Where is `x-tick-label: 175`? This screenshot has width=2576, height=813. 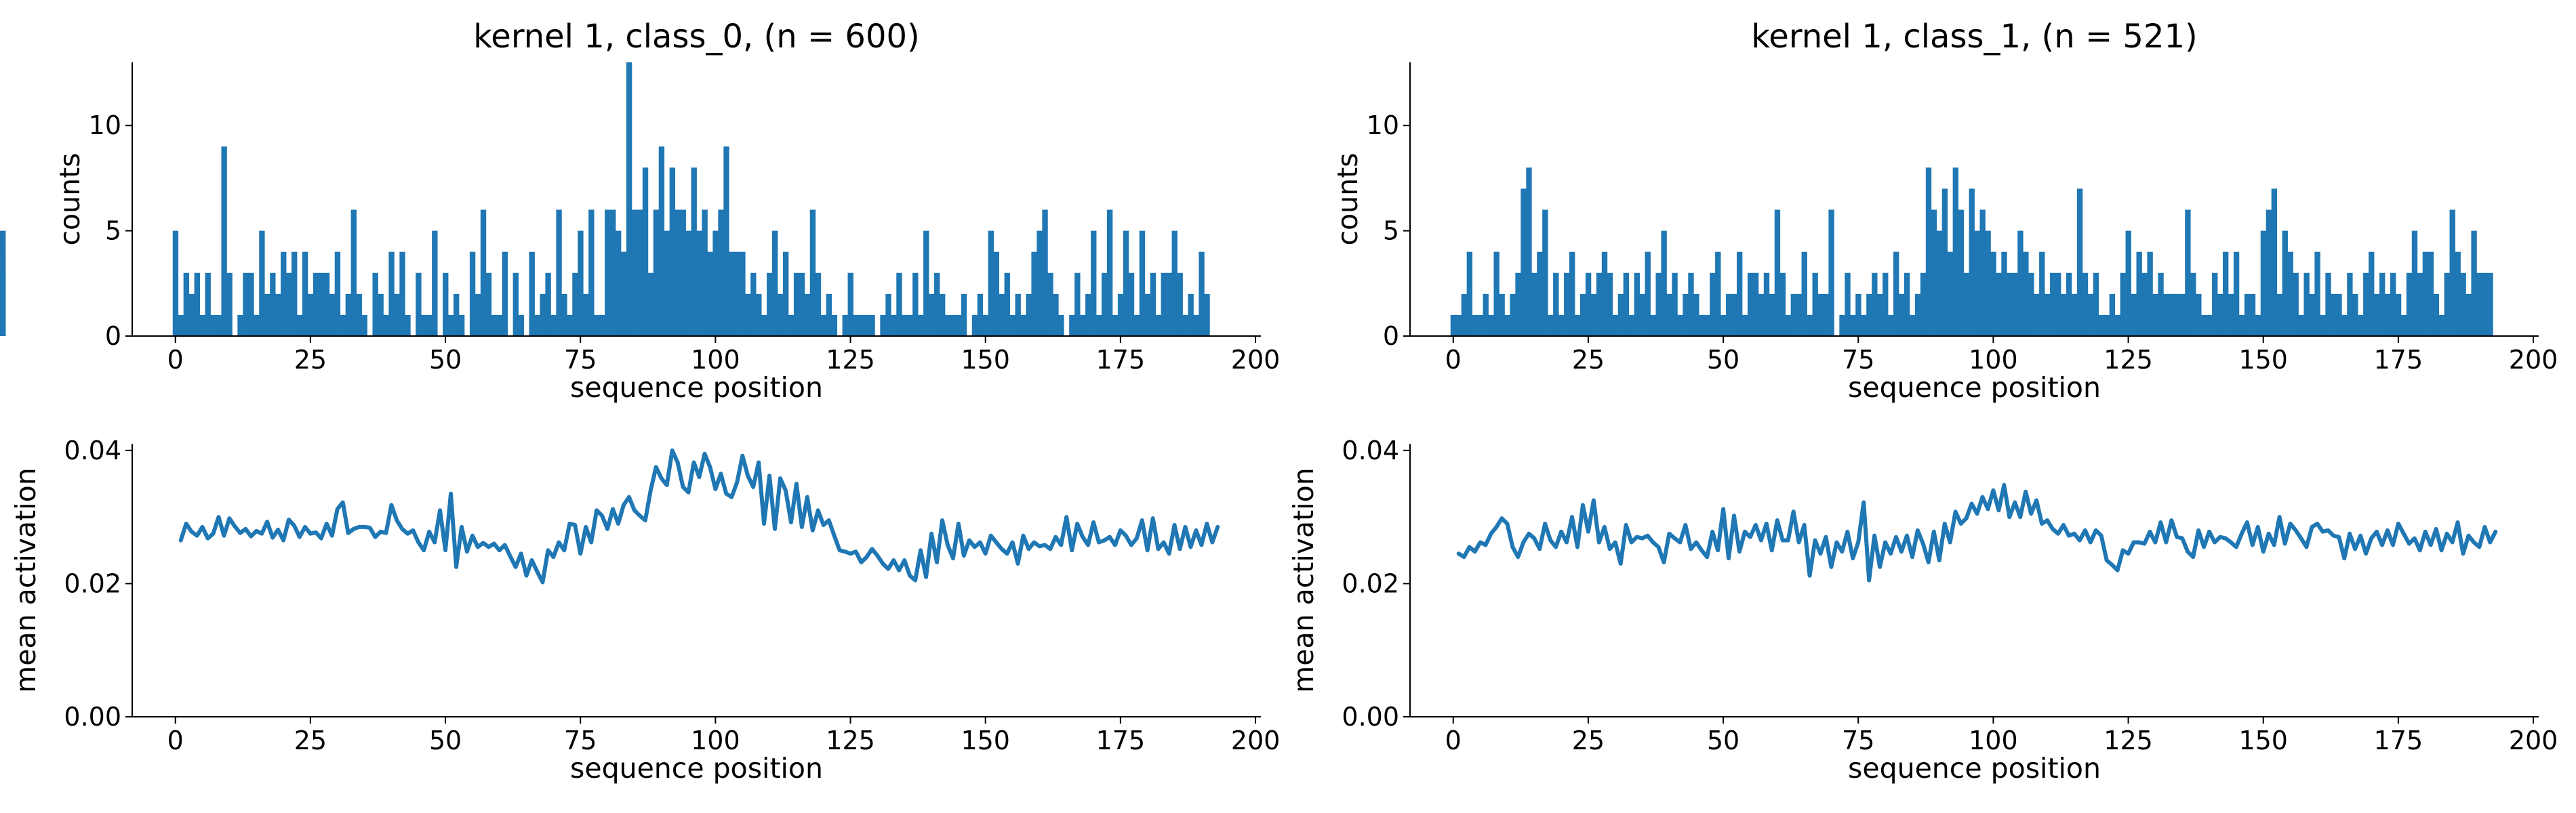 x-tick-label: 175 is located at coordinates (2398, 740).